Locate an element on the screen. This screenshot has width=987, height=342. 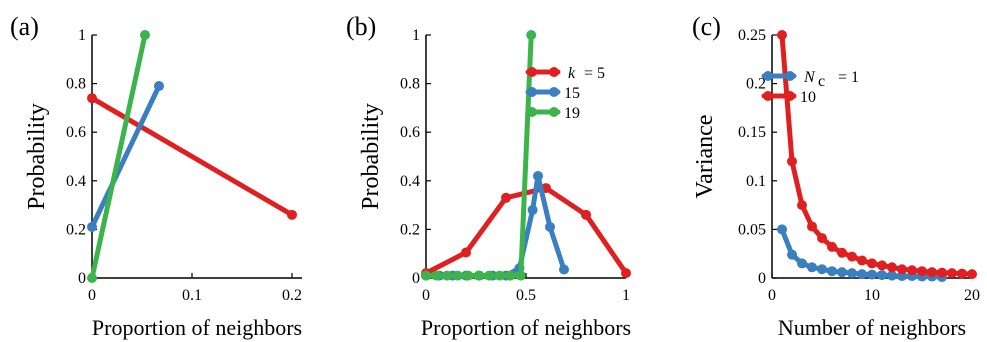
legend: k = 515 19 is located at coordinates (565, 93).